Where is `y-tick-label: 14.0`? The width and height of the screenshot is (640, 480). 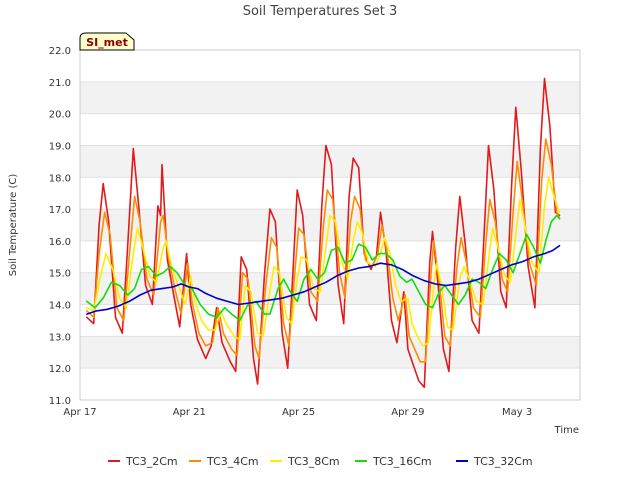 y-tick-label: 14.0 is located at coordinates (60, 306).